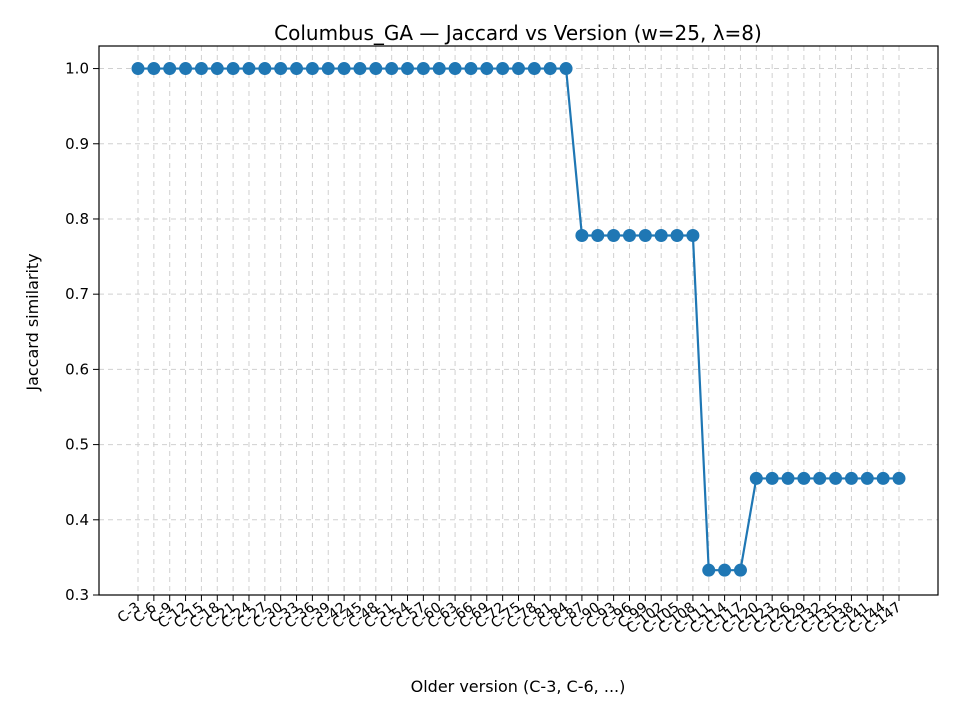  Describe the element at coordinates (82, 332) in the screenshot. I see `y-axis-ticks: 0.3 0.4 0.5 0.6 0.7 0.8 0.9 1.0` at that location.